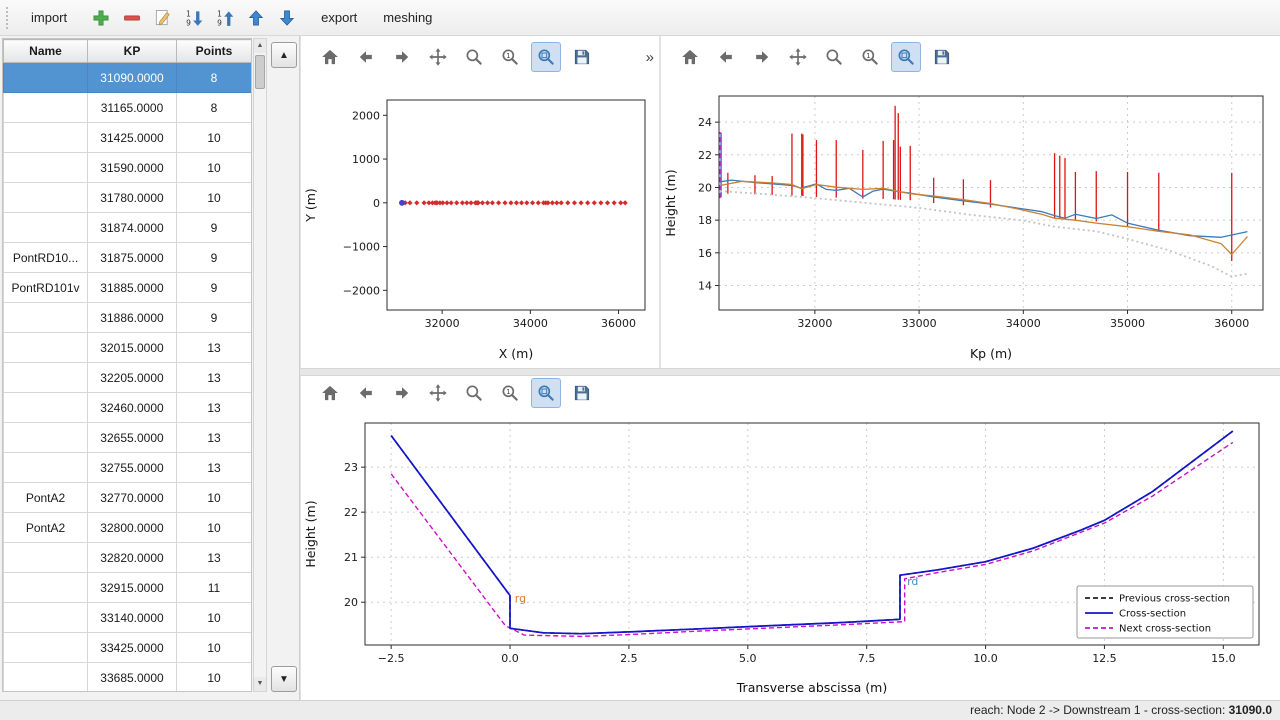 The width and height of the screenshot is (1280, 720). What do you see at coordinates (132, 347) in the screenshot?
I see `cell-kp: 32015.0000` at bounding box center [132, 347].